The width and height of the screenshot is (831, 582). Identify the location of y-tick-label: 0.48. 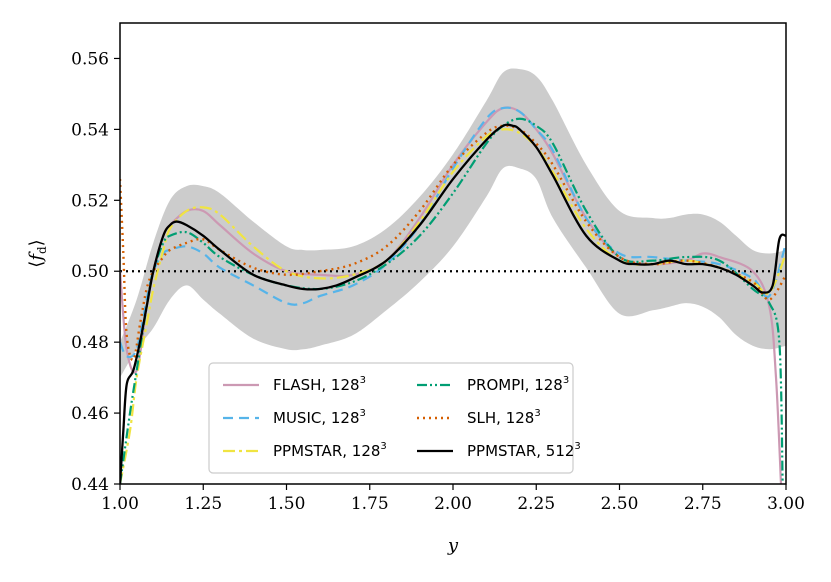
(90, 343).